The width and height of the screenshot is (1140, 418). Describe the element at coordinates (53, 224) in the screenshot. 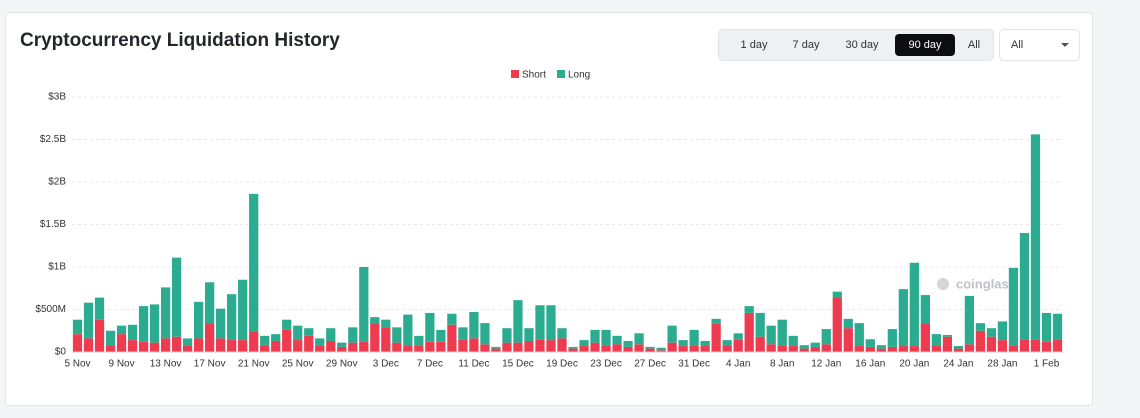

I see `y-tick-label: $1.5B` at that location.